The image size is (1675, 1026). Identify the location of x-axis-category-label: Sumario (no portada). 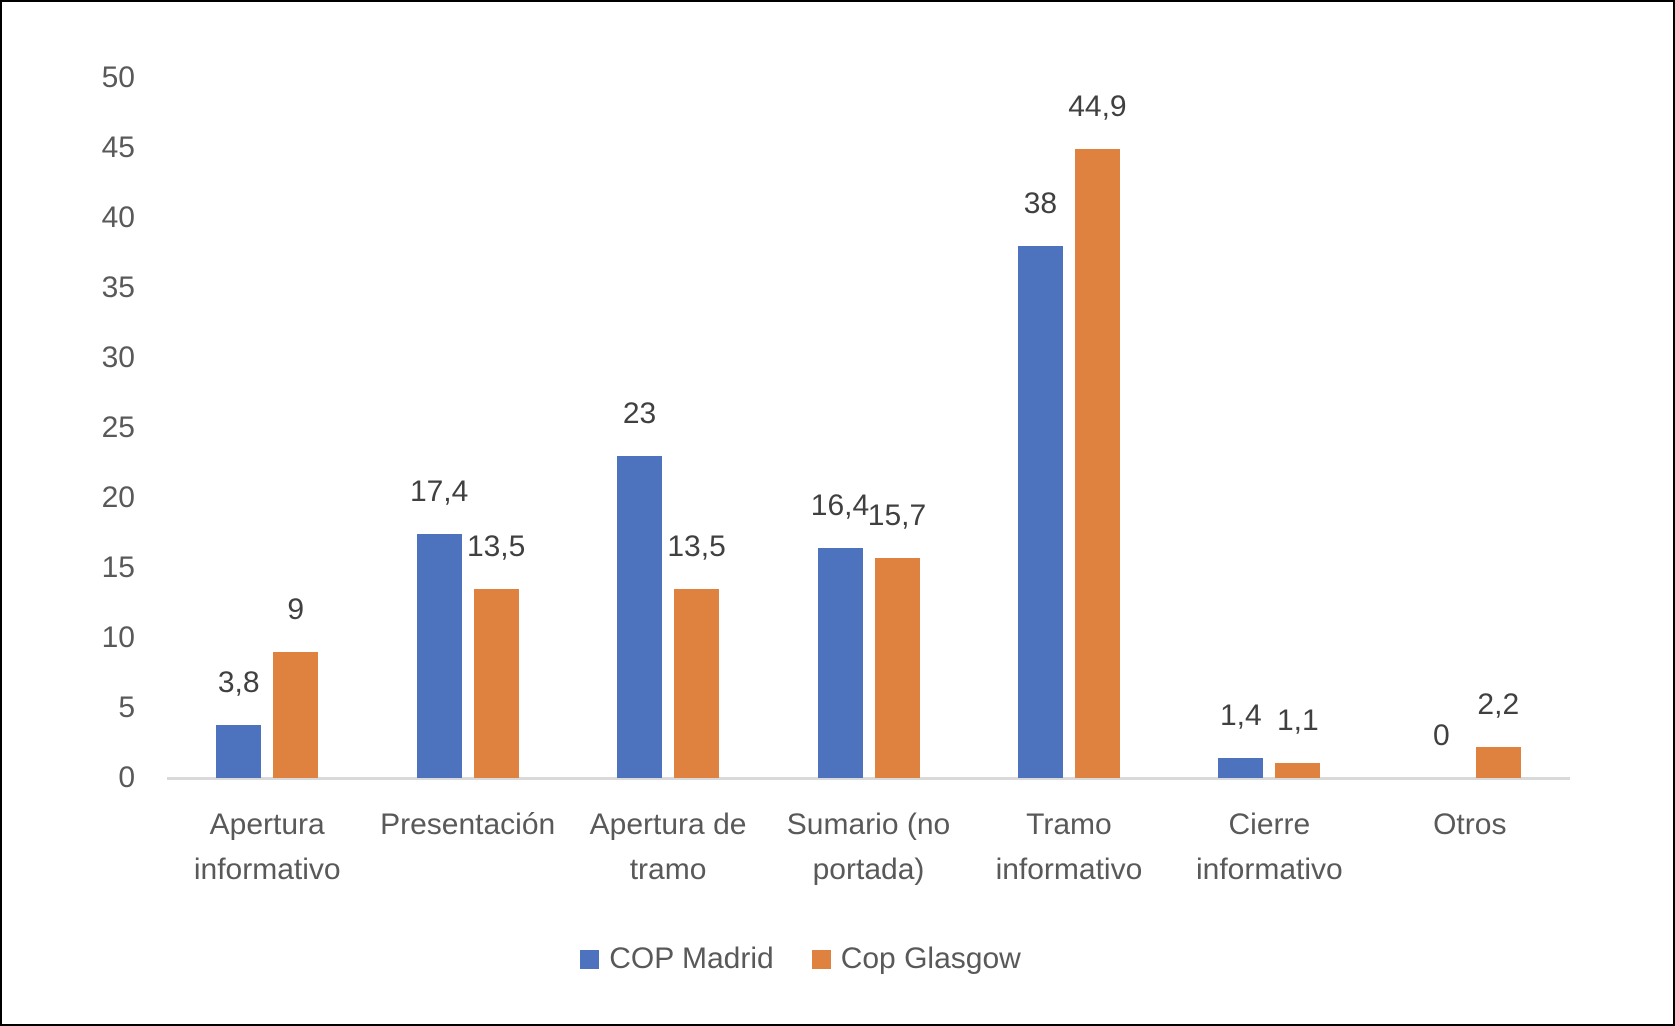
(868, 847).